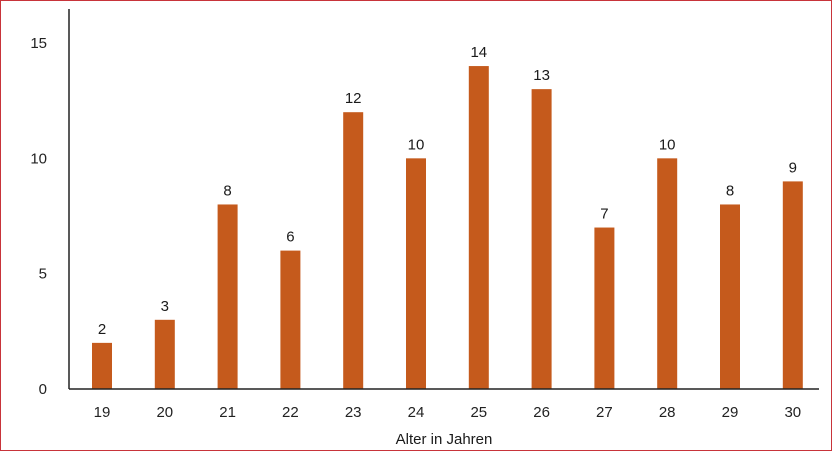 The width and height of the screenshot is (832, 451). Describe the element at coordinates (444, 439) in the screenshot. I see `x-axis-title: Alter in Jahren` at that location.